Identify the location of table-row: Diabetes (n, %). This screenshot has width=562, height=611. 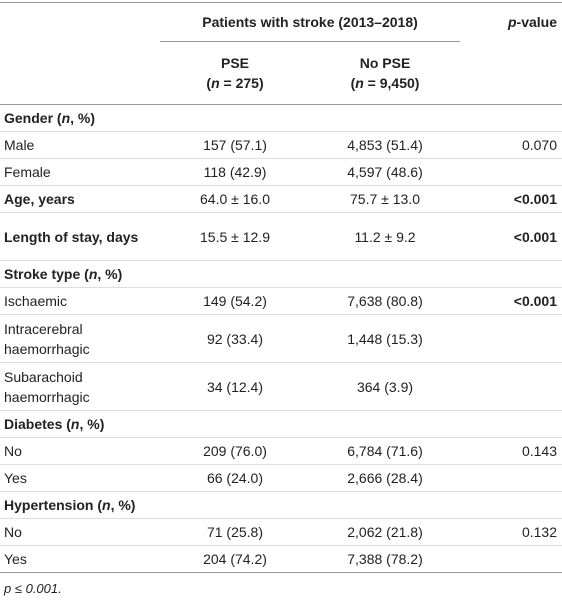
(281, 424).